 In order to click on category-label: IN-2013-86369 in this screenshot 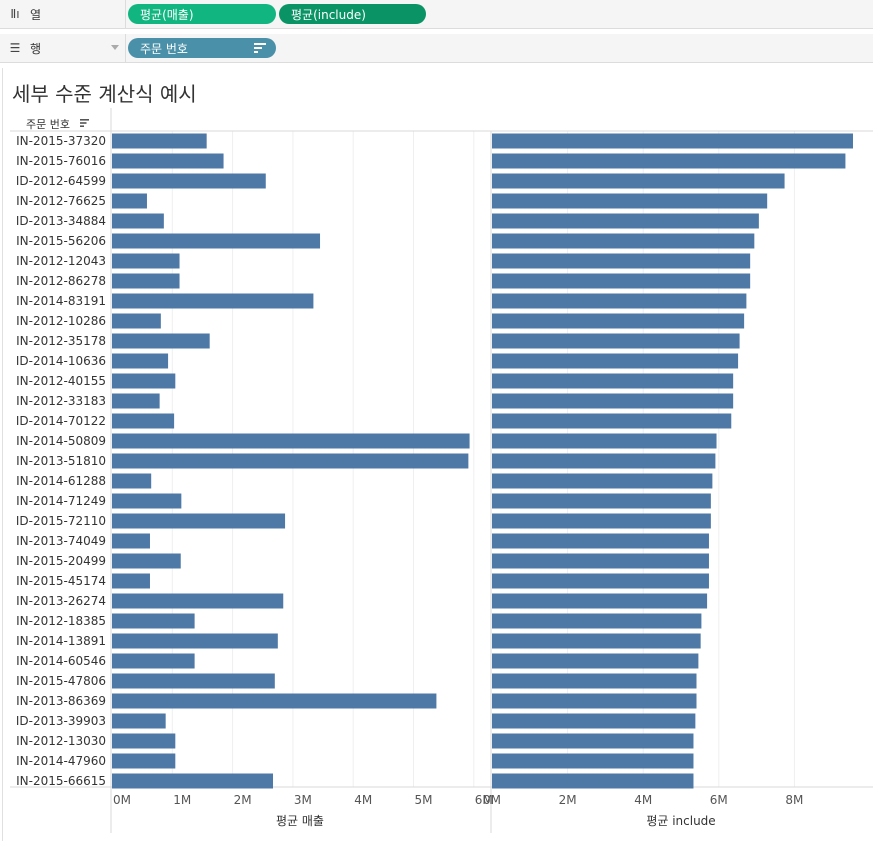, I will do `click(61, 701)`.